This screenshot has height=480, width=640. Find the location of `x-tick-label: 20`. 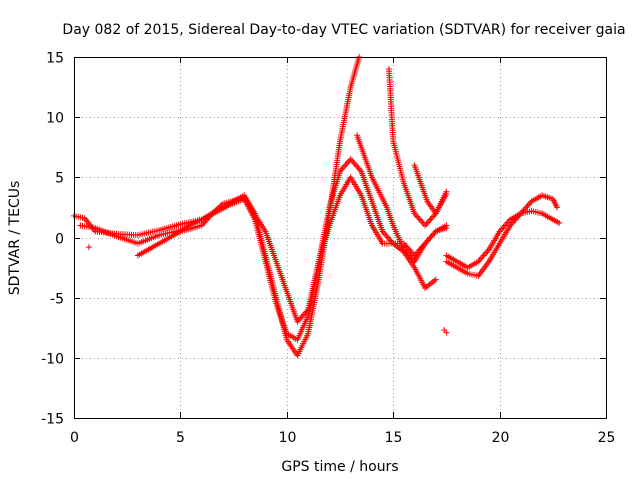

x-tick-label: 20 is located at coordinates (501, 438).